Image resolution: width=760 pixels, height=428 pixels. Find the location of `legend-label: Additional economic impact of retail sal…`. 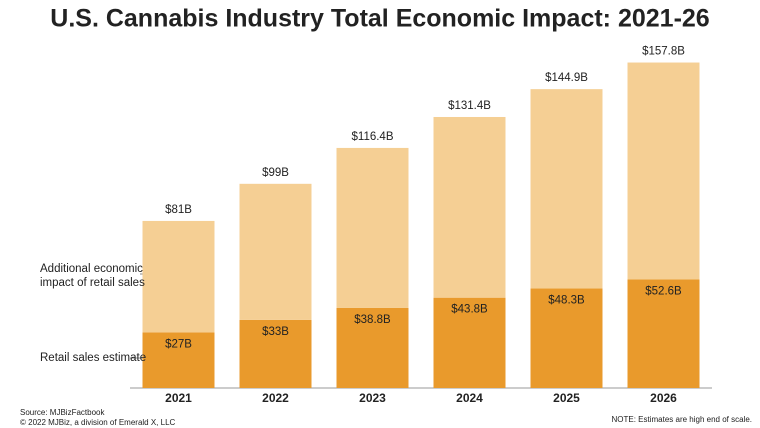

legend-label: Additional economic impact of retail sal… is located at coordinates (92, 276).